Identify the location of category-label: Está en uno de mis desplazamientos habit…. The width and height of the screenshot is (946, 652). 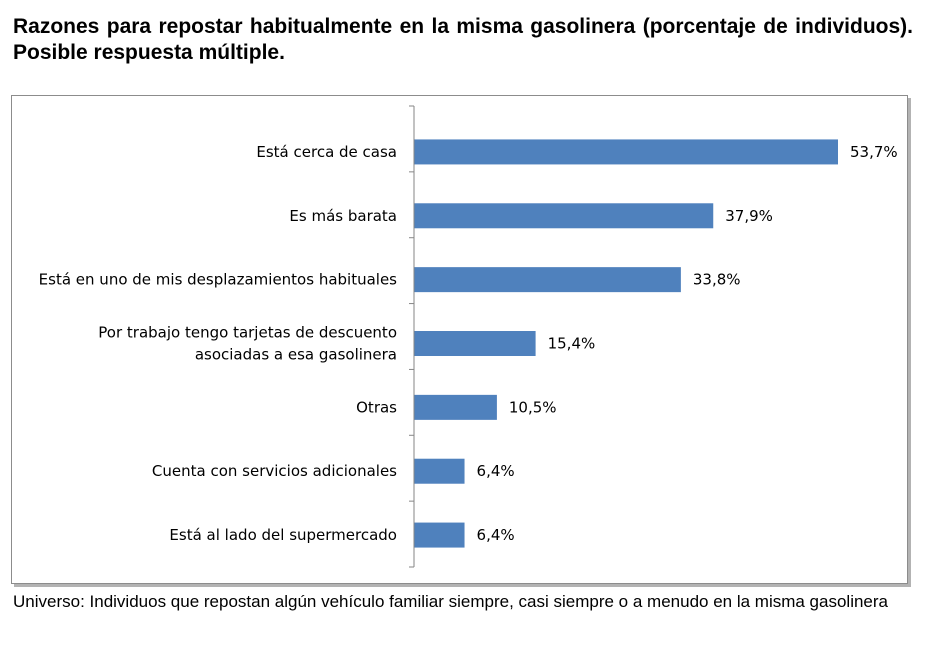
(218, 280).